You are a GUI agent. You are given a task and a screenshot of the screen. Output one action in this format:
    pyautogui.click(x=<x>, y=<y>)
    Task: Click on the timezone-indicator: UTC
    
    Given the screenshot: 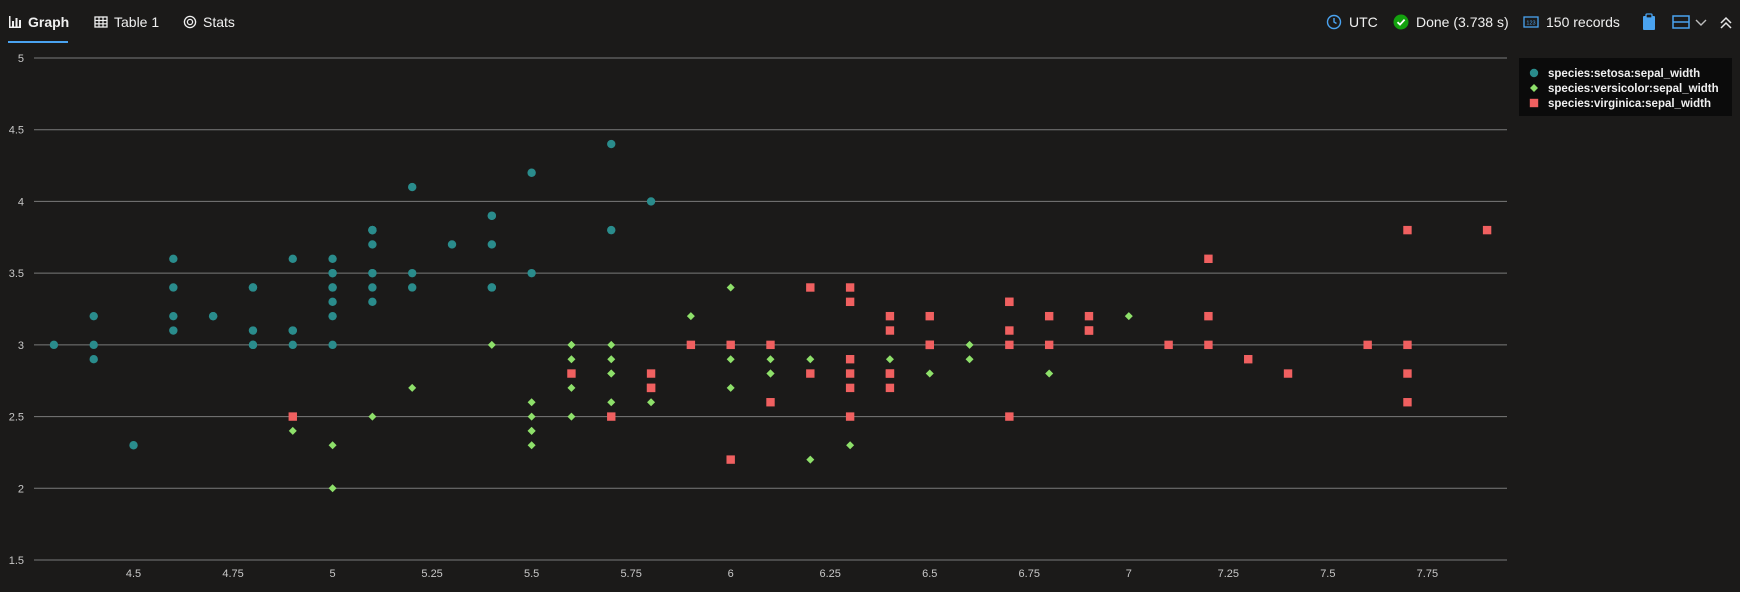 What is the action you would take?
    pyautogui.click(x=1352, y=22)
    